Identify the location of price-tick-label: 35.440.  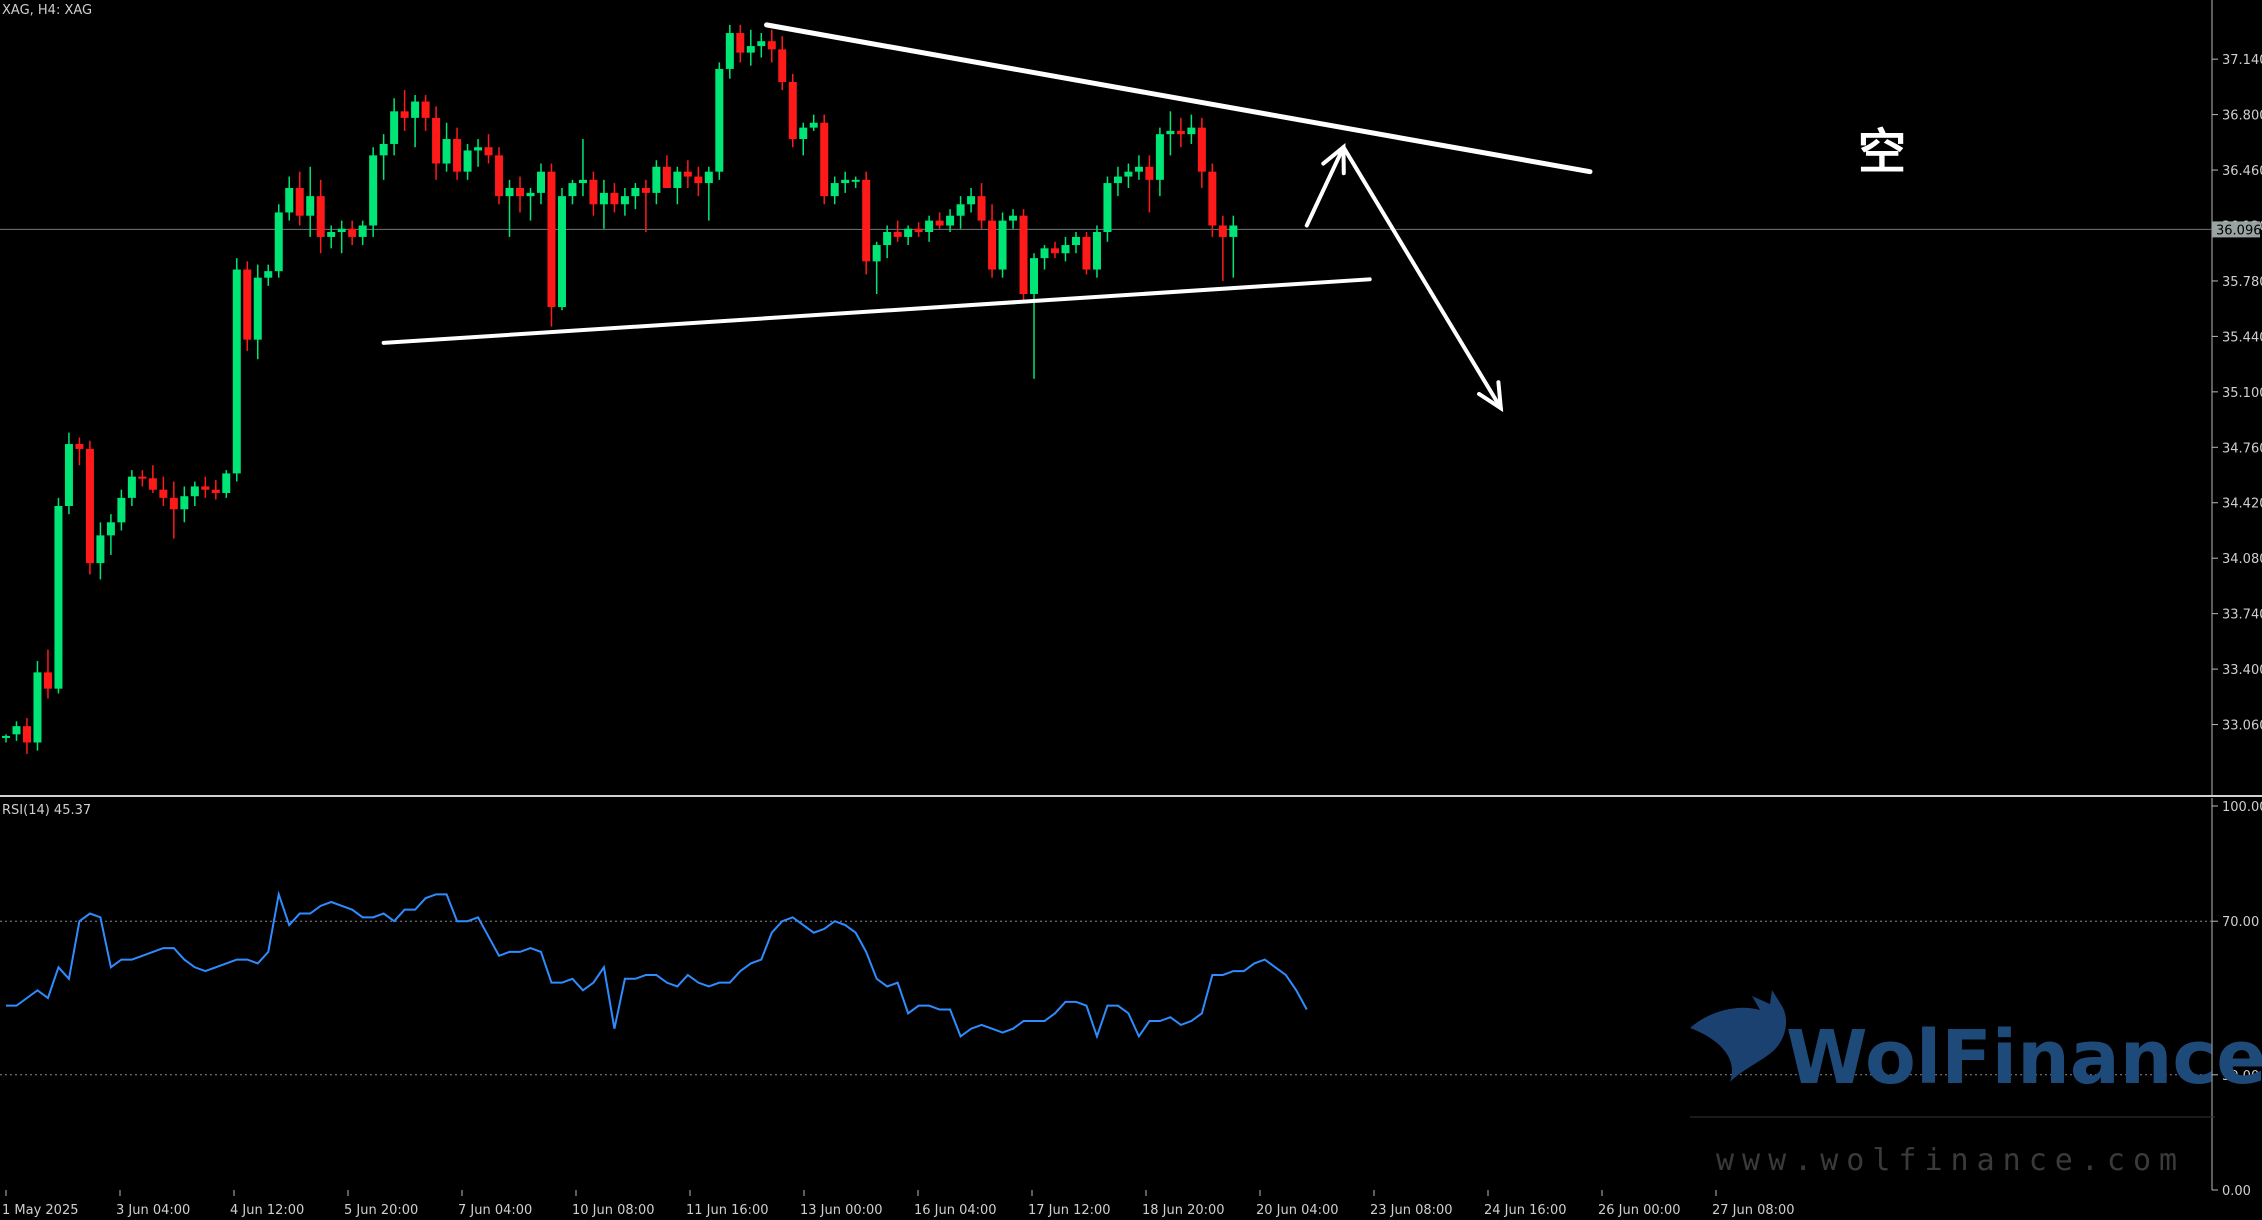
(2242, 337).